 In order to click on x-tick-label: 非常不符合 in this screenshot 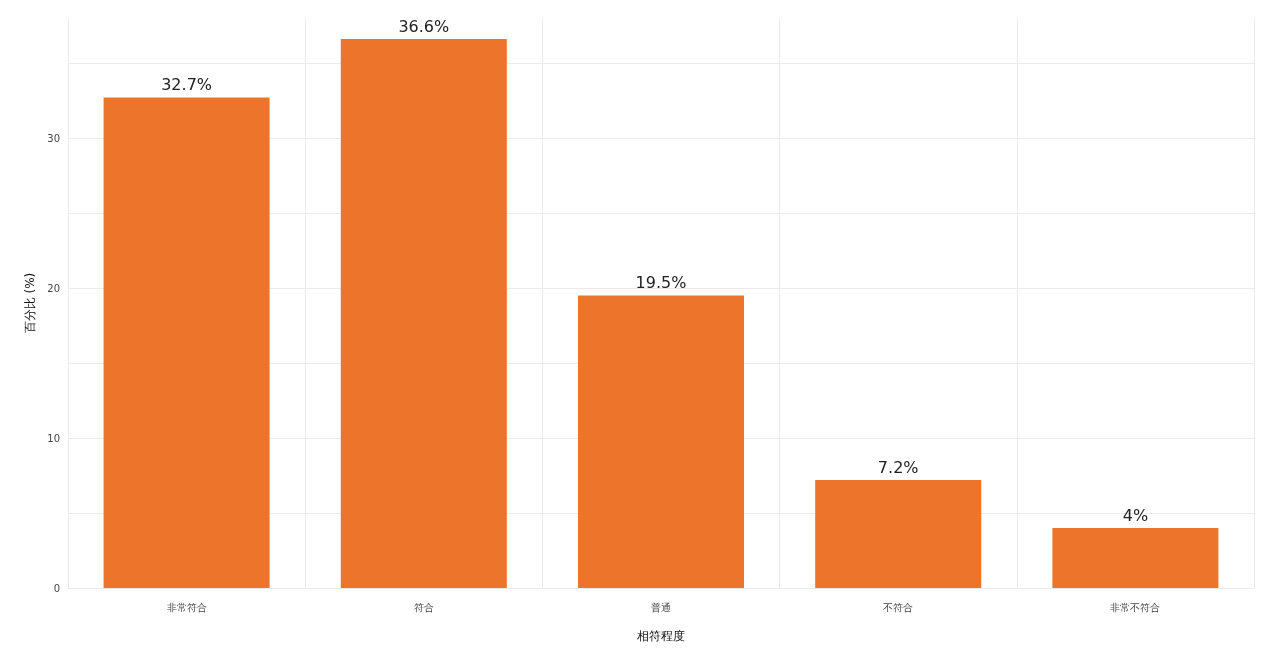, I will do `click(1135, 607)`.